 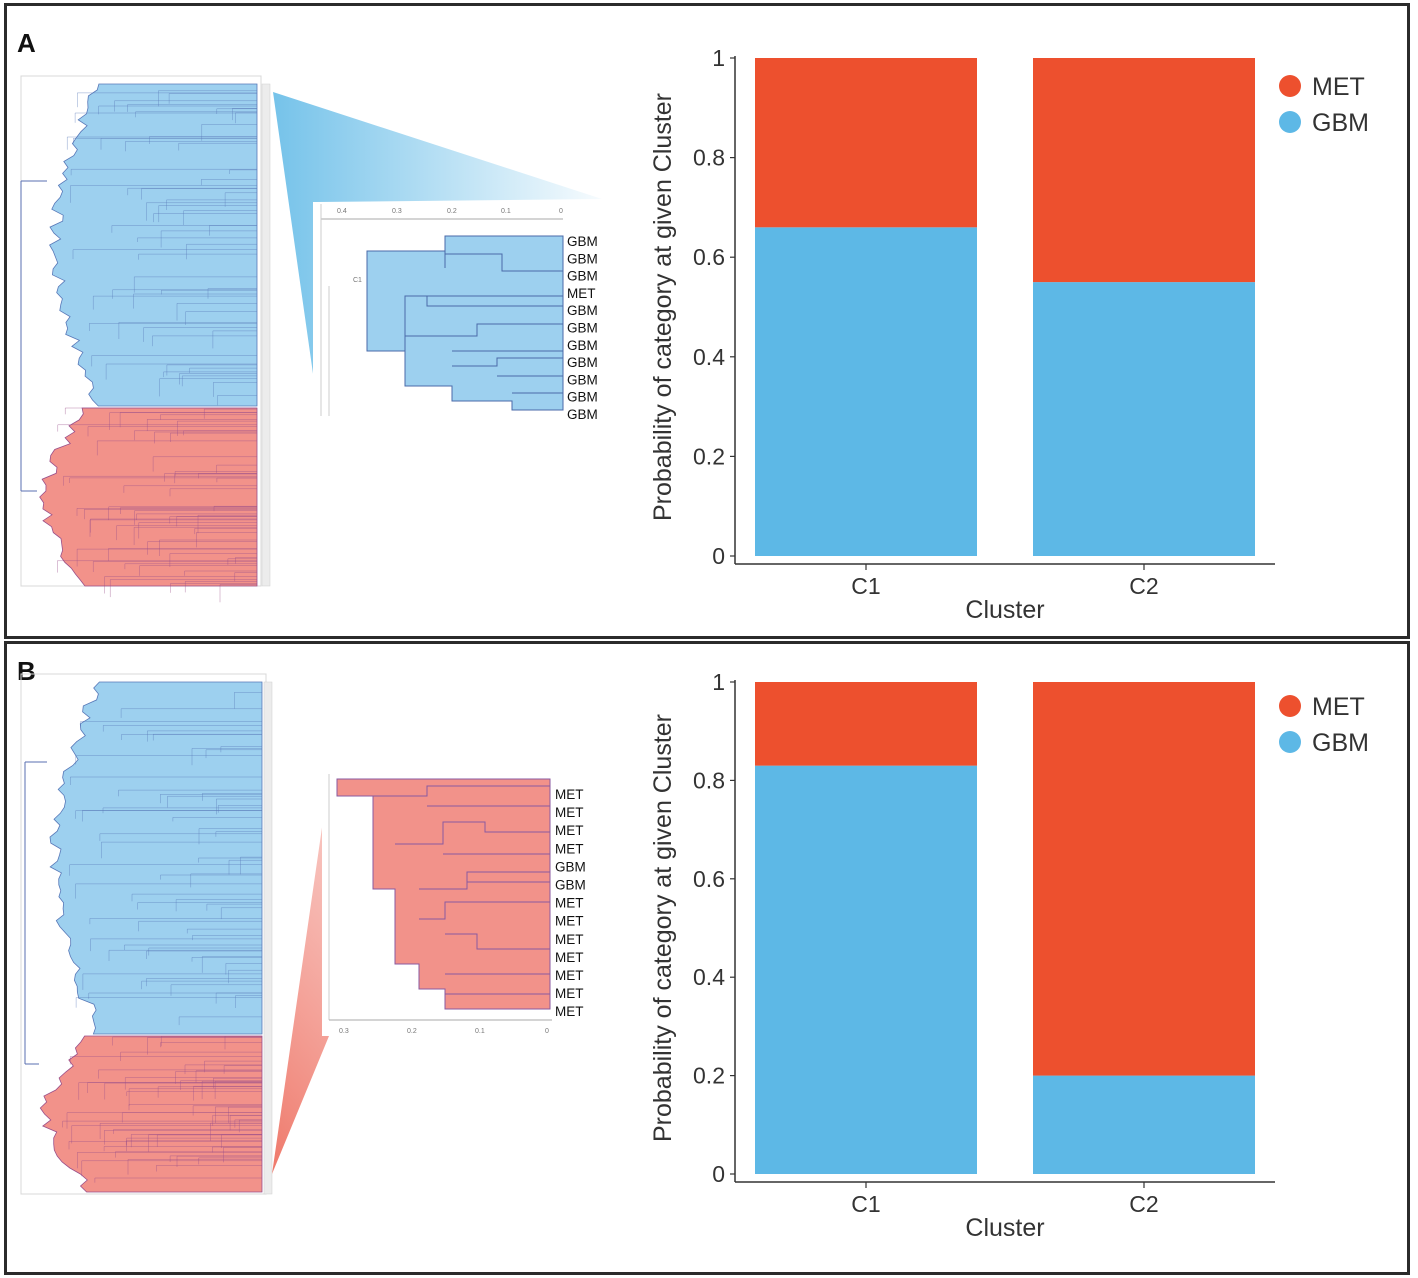 What do you see at coordinates (718, 58) in the screenshot?
I see `y-tick-label: 1` at bounding box center [718, 58].